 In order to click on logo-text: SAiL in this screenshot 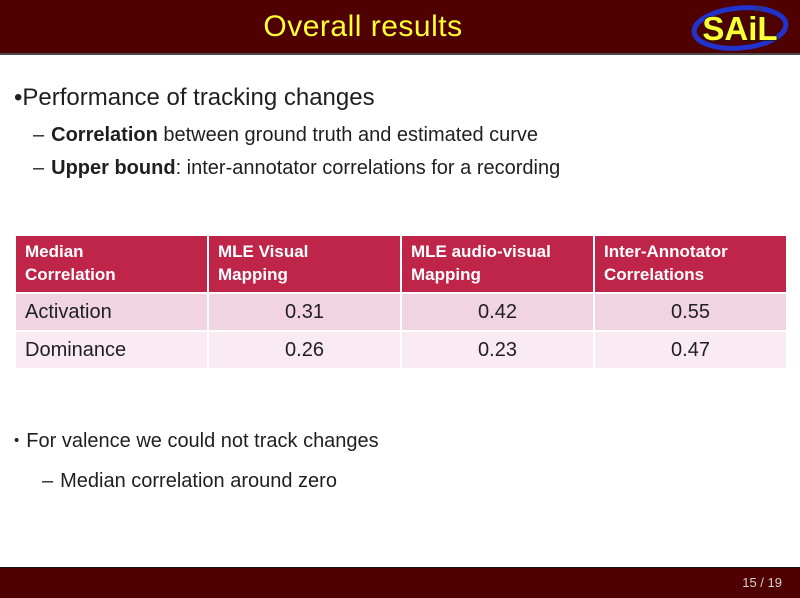, I will do `click(739, 28)`.